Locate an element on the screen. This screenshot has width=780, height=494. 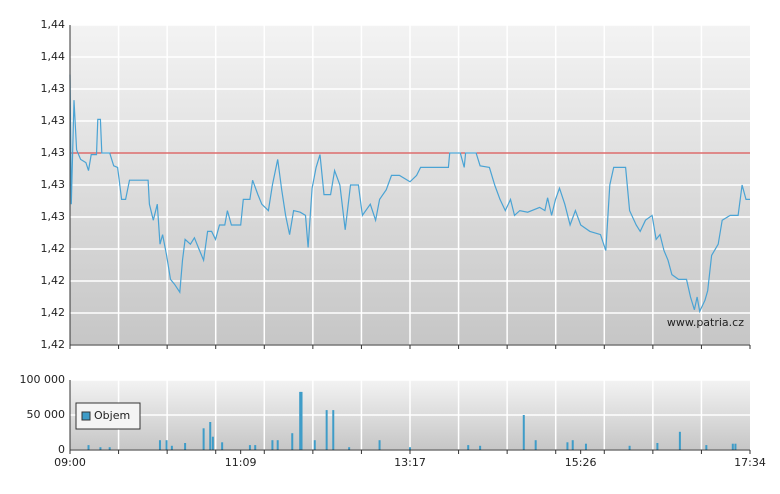
legend-swatch is located at coordinates (86, 416).